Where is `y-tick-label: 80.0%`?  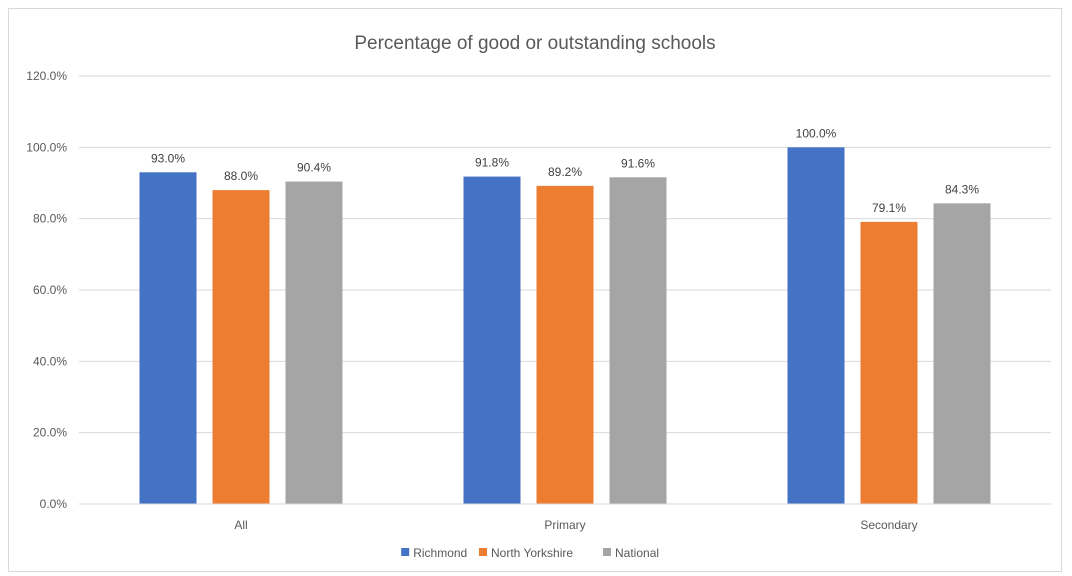 y-tick-label: 80.0% is located at coordinates (50, 219).